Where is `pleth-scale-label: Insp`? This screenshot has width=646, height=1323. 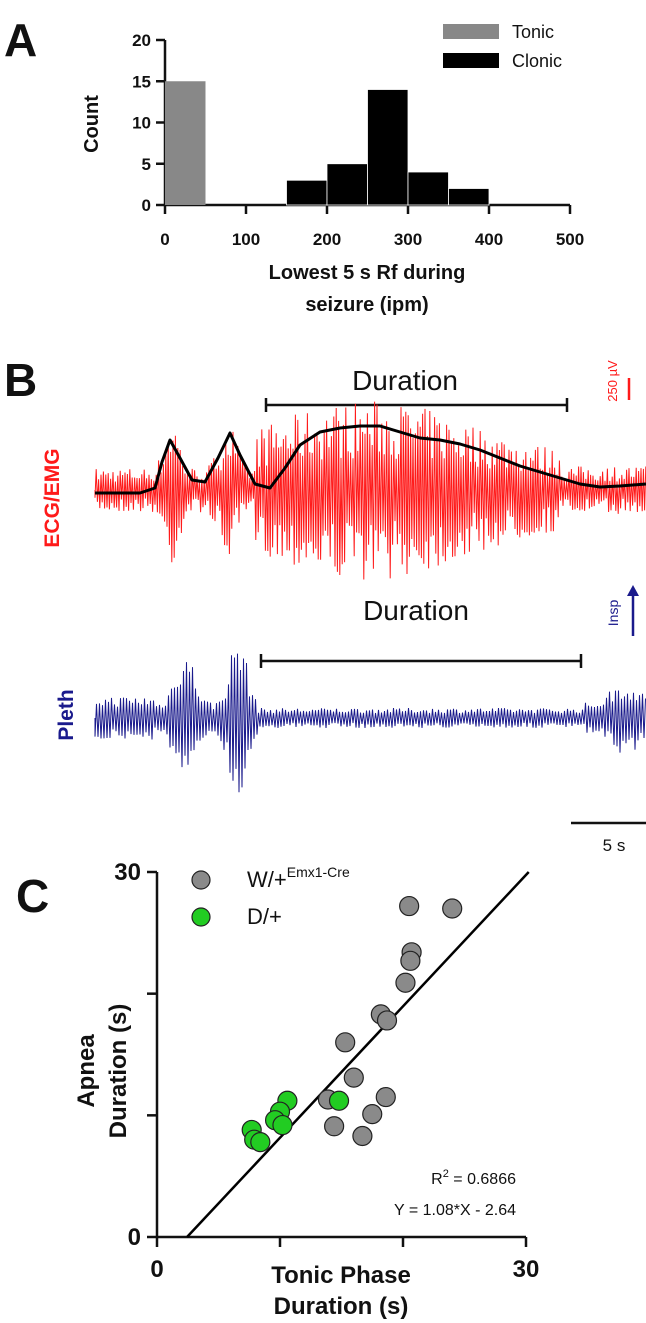 pleth-scale-label: Insp is located at coordinates (613, 613).